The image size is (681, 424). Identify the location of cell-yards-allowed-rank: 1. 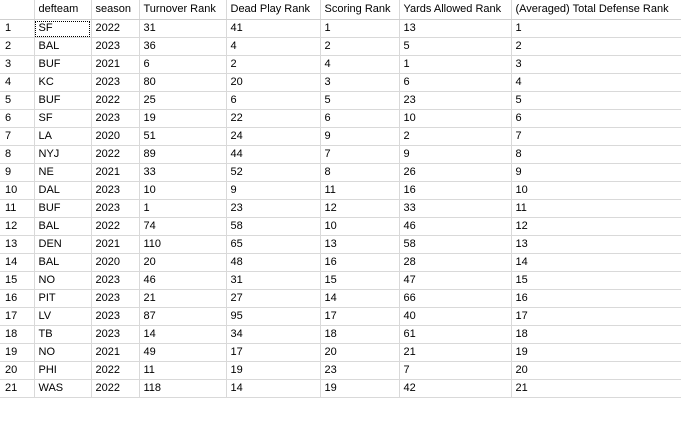
(455, 64).